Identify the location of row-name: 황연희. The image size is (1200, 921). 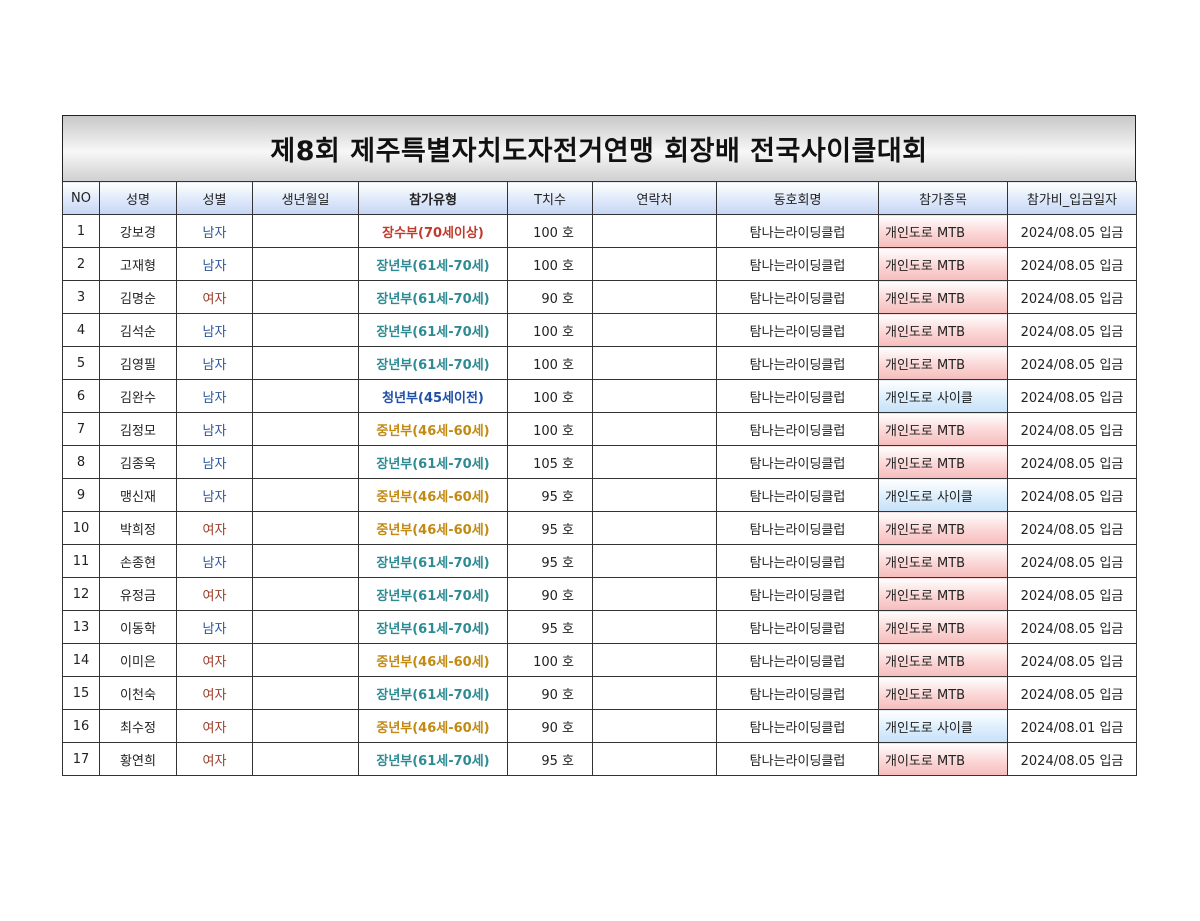
(138, 759).